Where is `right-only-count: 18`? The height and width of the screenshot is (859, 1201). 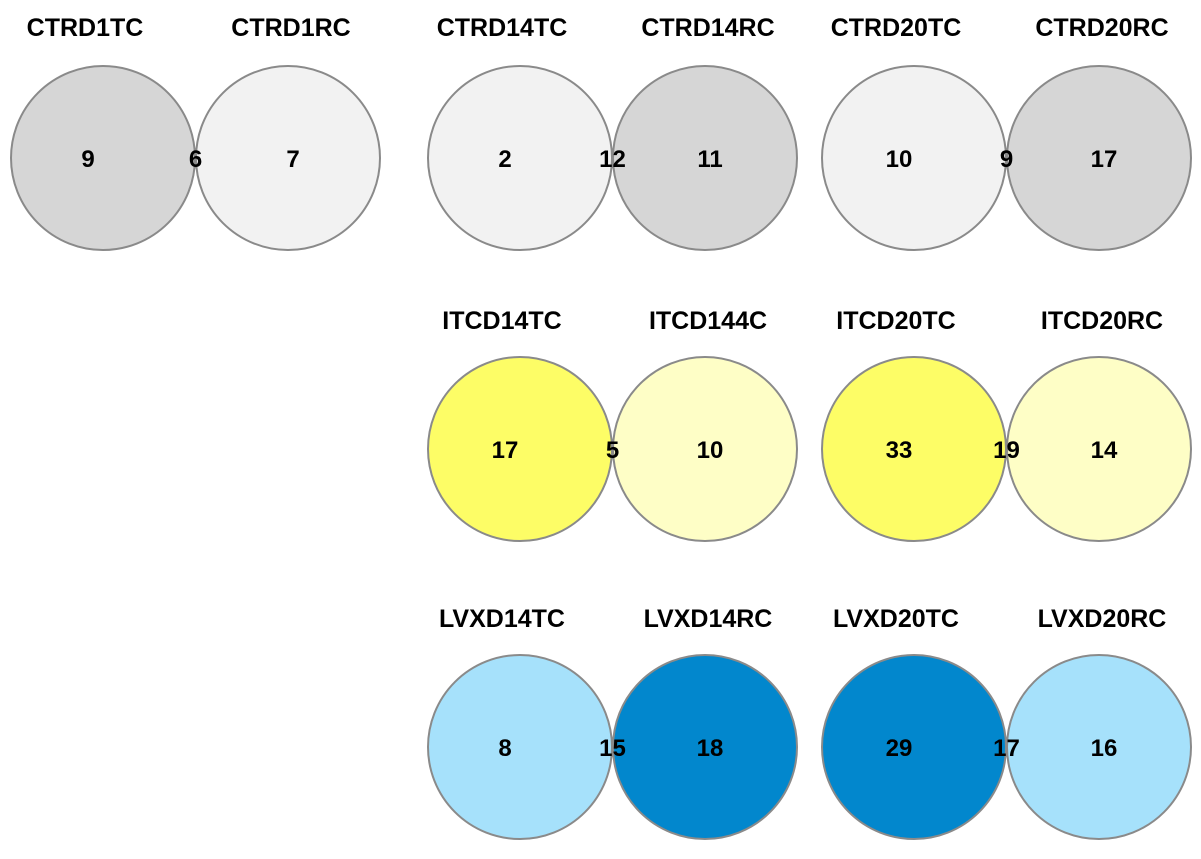 right-only-count: 18 is located at coordinates (710, 748).